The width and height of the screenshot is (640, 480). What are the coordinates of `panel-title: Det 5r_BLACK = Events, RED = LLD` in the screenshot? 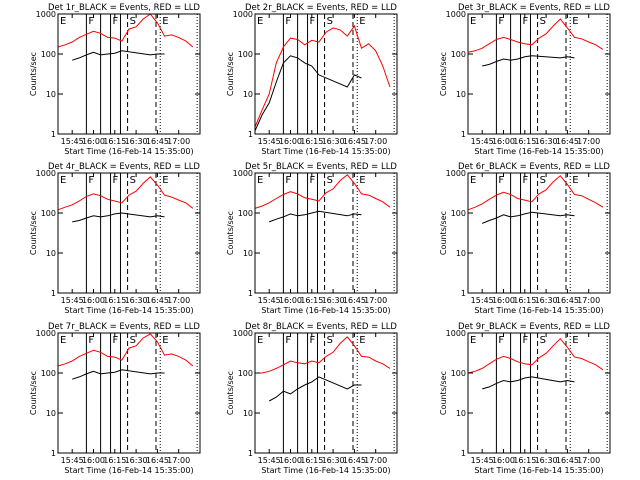 It's located at (321, 167).